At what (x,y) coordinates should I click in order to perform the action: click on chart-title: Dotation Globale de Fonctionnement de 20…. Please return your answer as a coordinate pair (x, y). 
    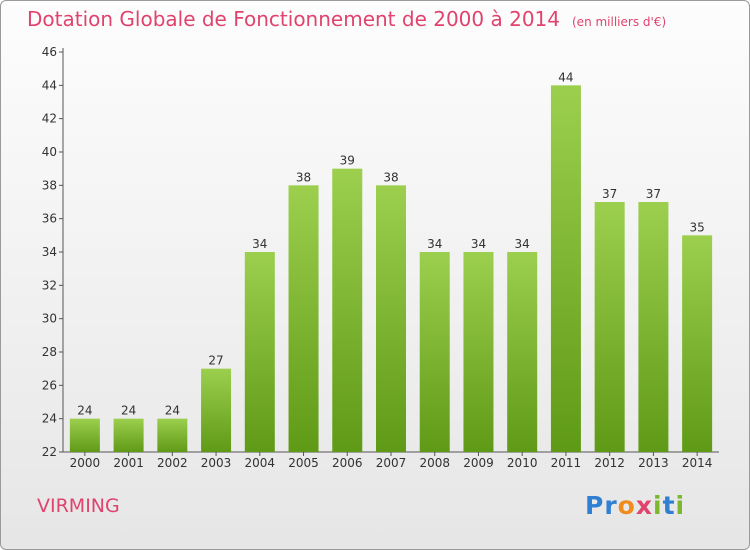
    Looking at the image, I should click on (346, 19).